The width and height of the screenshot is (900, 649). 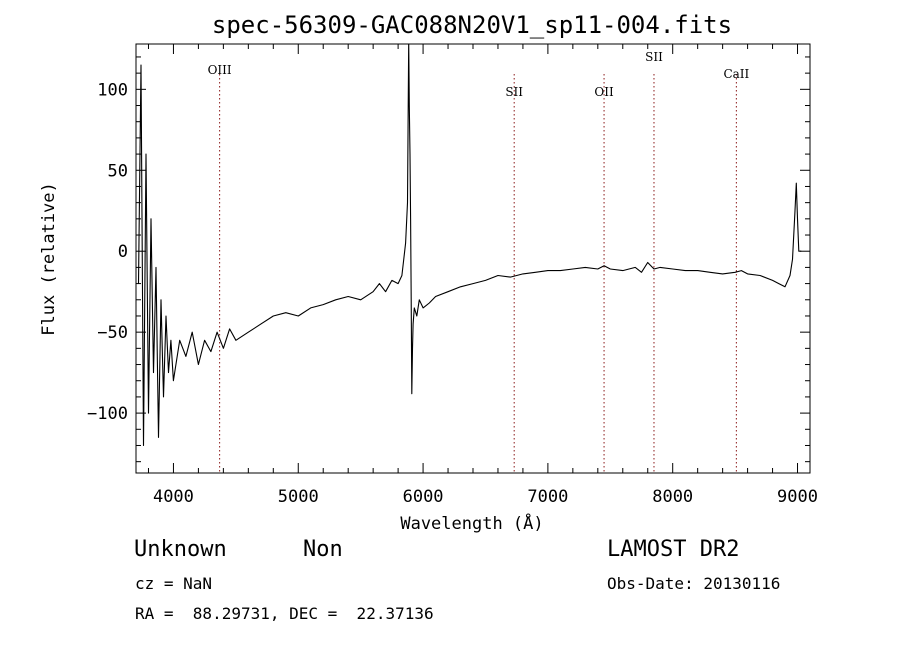 I want to click on x-axis-label: Wavelength (Å), so click(x=471, y=523).